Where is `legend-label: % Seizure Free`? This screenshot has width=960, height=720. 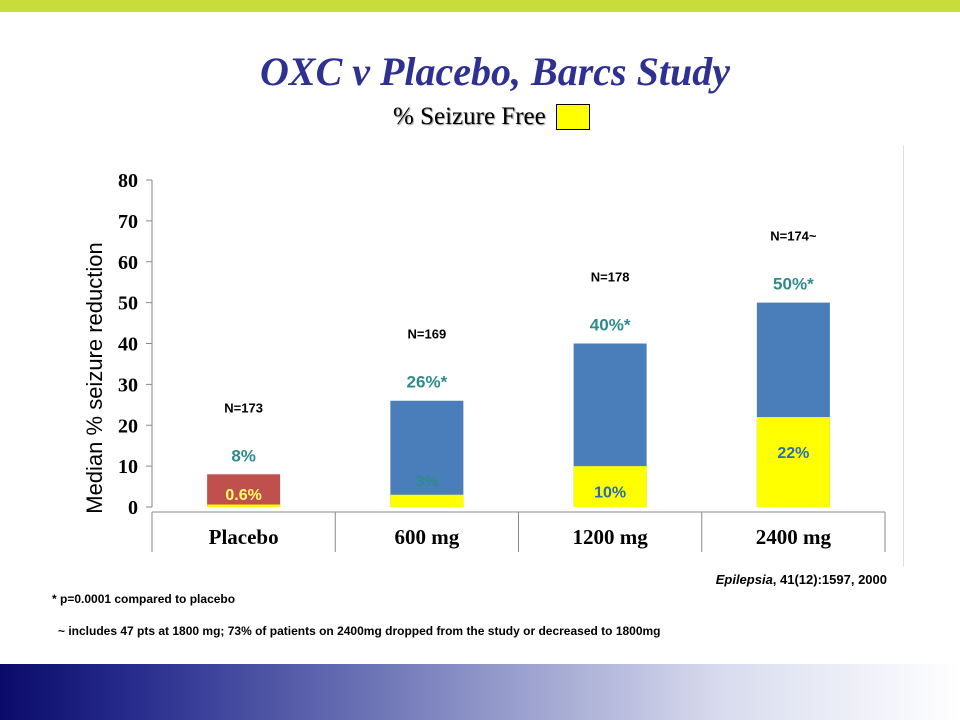
legend-label: % Seizure Free is located at coordinates (469, 116).